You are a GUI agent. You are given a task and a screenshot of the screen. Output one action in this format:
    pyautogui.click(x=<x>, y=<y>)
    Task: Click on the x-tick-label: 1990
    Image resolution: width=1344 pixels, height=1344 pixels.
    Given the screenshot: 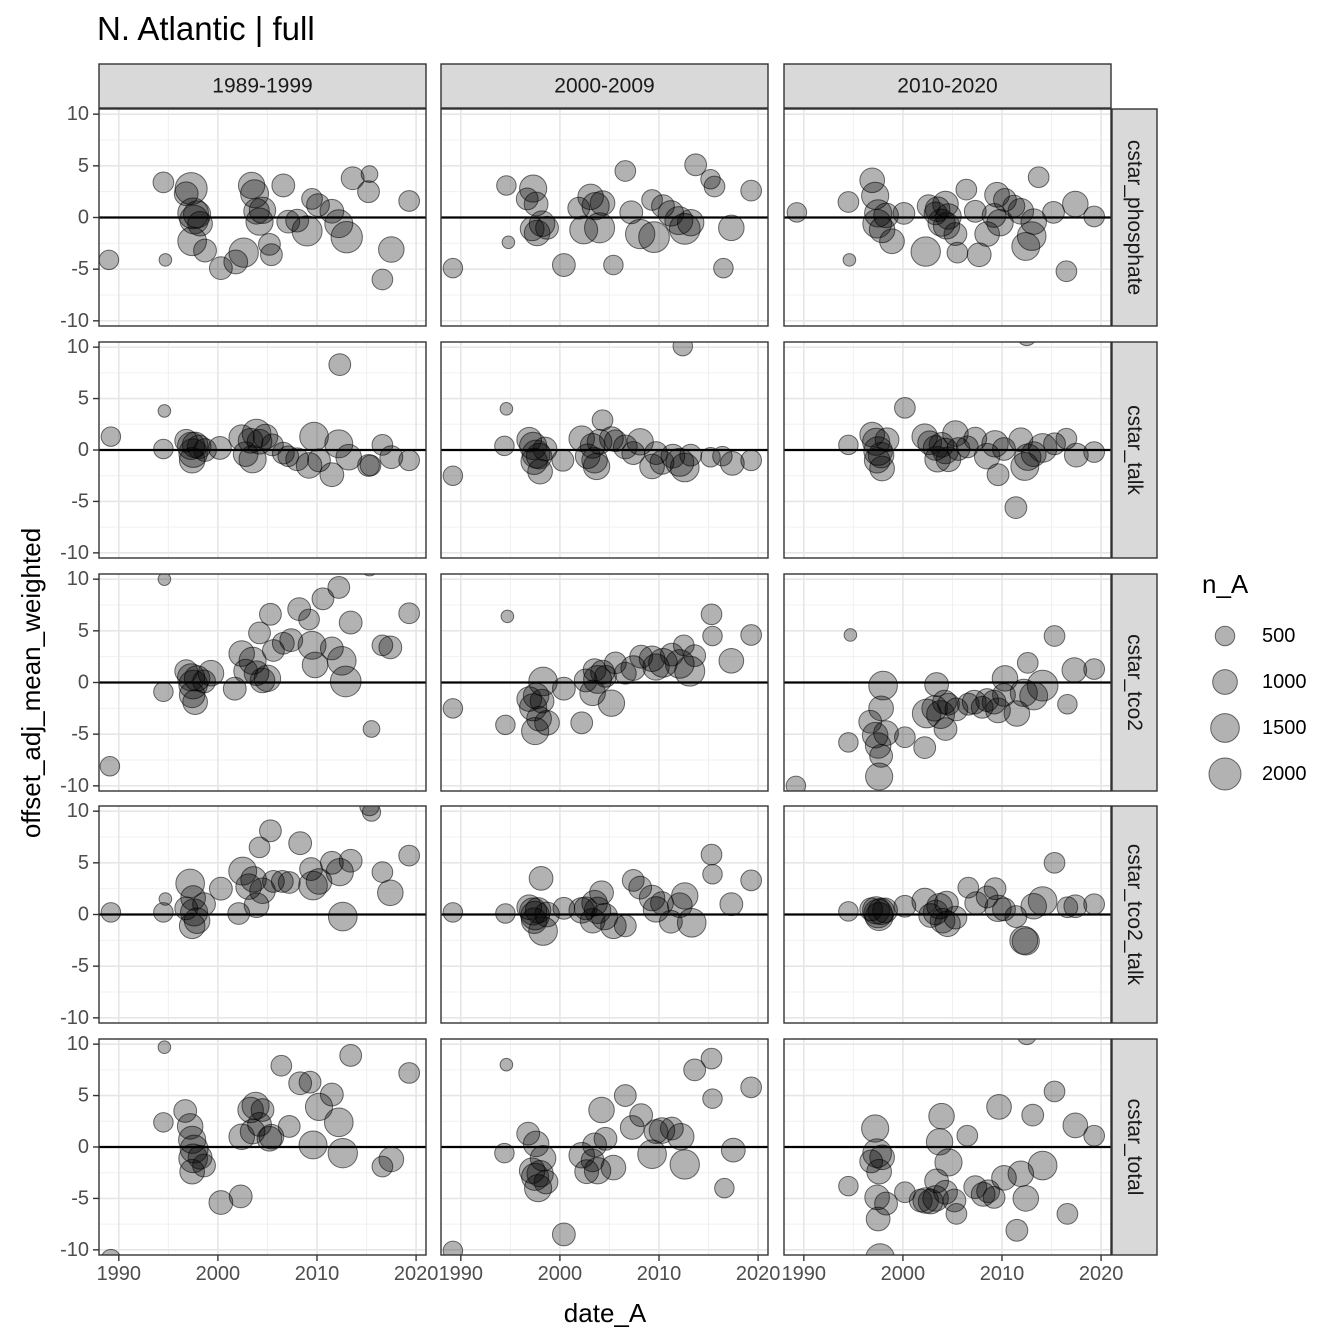 What is the action you would take?
    pyautogui.click(x=804, y=1274)
    